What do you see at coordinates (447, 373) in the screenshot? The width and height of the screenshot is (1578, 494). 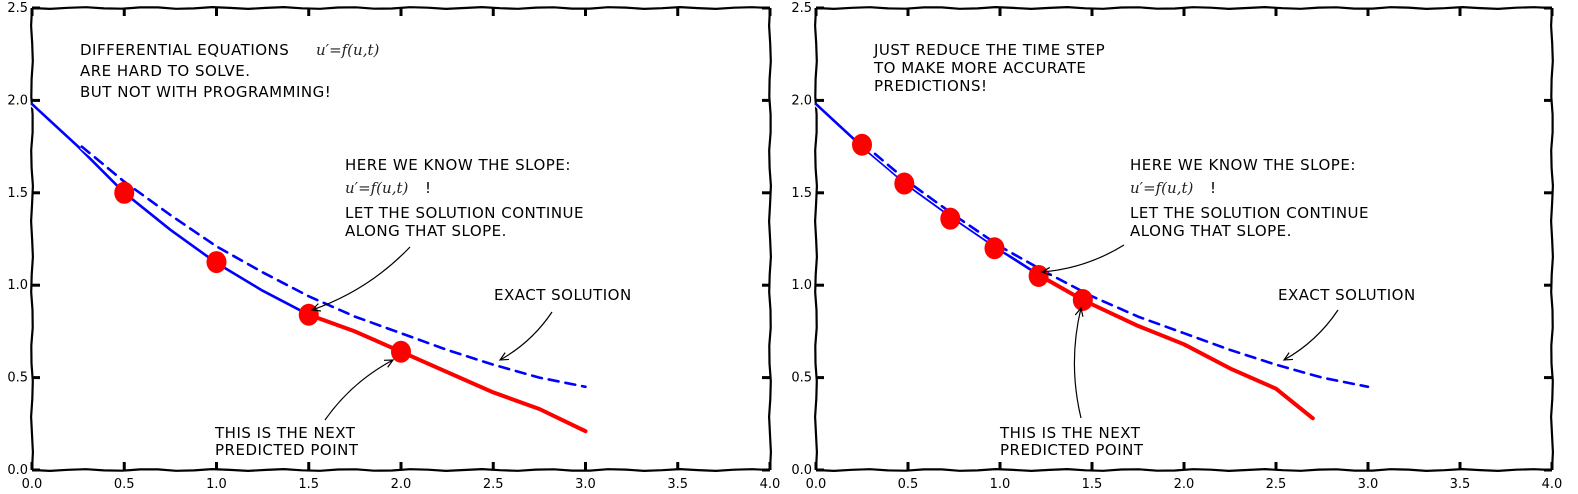 I see `predicted-solution-line` at bounding box center [447, 373].